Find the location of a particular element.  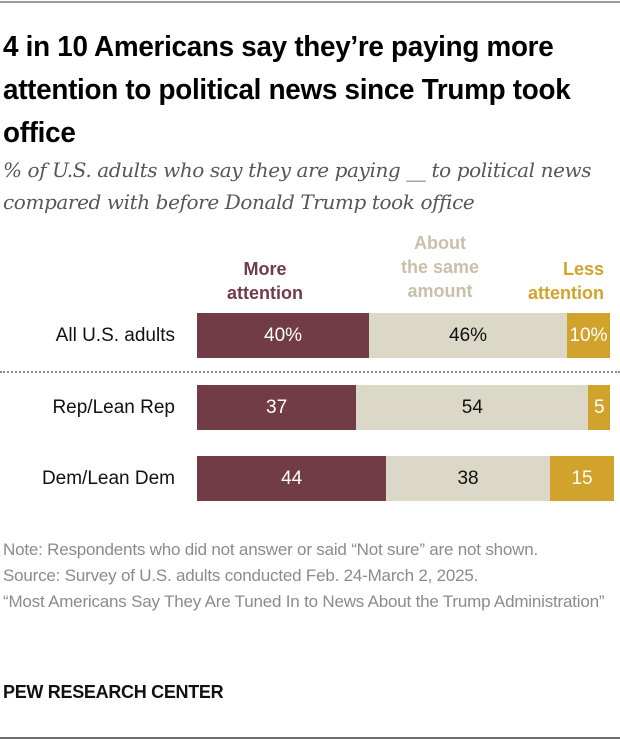

legend-same-line-3: amount is located at coordinates (440, 291).